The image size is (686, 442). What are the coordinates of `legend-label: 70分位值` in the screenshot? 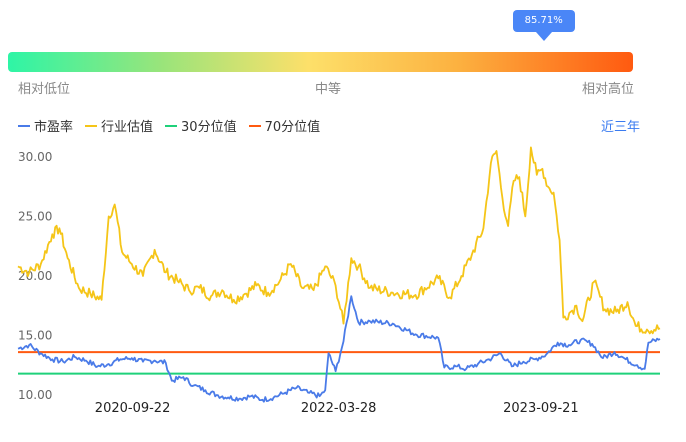 It's located at (292, 127).